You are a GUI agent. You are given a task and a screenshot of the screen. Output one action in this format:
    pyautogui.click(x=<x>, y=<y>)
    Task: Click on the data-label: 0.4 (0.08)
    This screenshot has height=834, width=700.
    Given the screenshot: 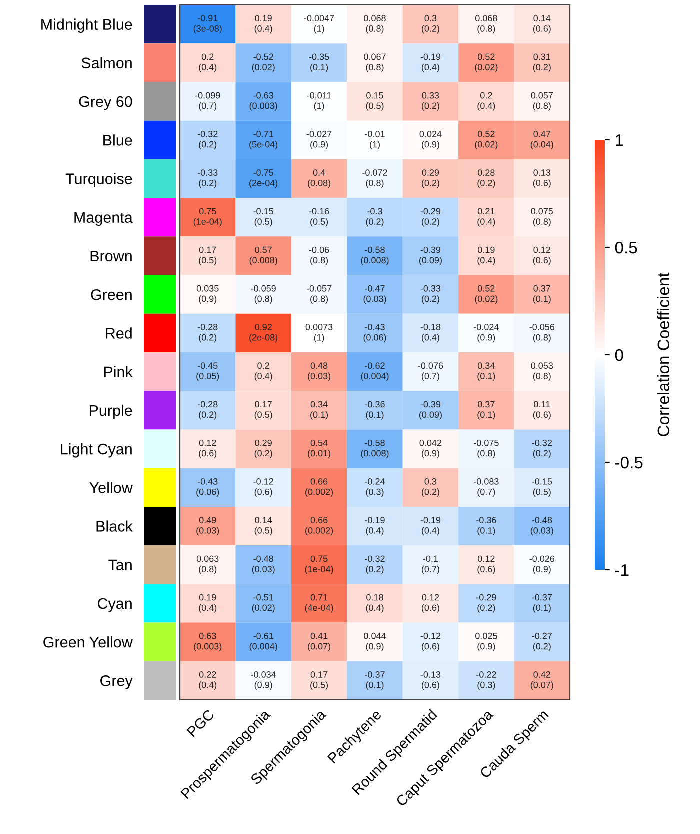 What is the action you would take?
    pyautogui.click(x=319, y=179)
    